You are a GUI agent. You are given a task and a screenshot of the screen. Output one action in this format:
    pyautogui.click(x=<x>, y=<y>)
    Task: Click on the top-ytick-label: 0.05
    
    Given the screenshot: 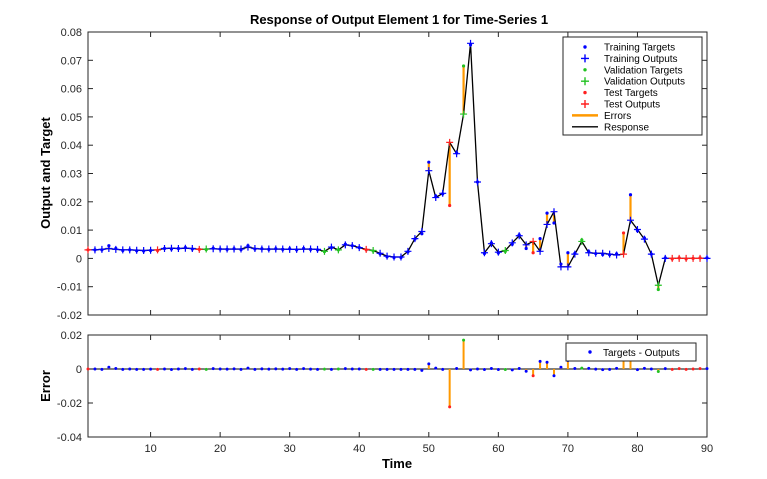 What is the action you would take?
    pyautogui.click(x=71, y=118)
    